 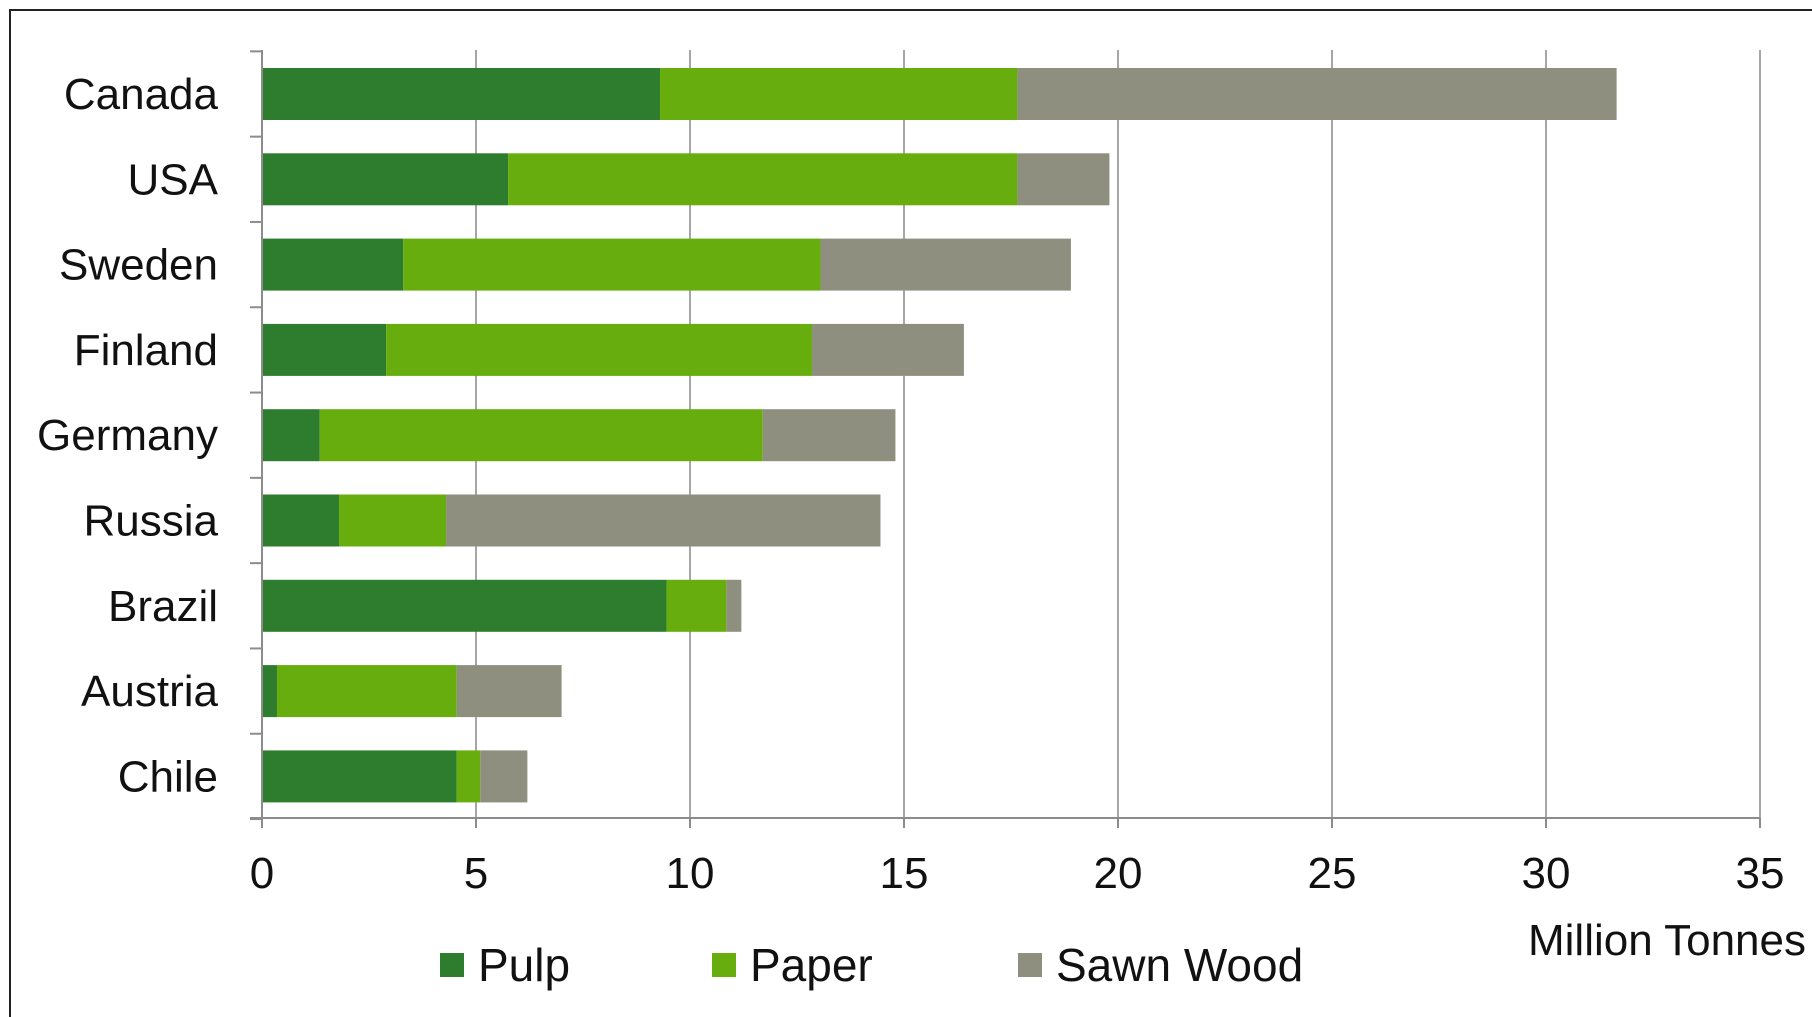 I want to click on category-label: Chile, so click(x=168, y=776).